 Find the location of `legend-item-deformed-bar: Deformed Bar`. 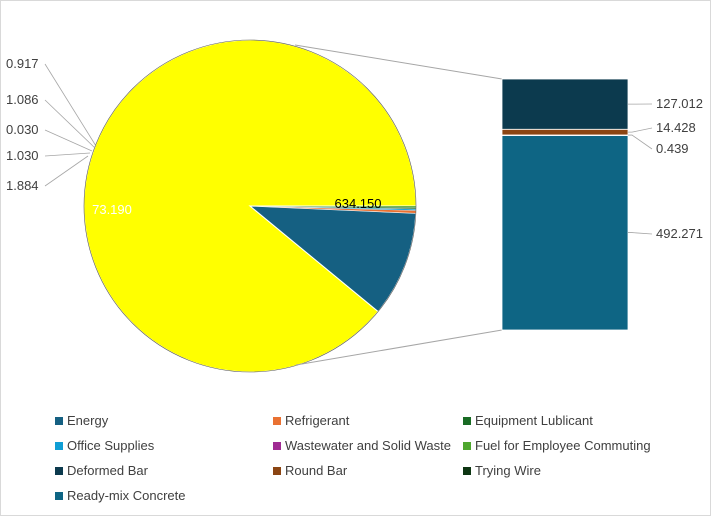

legend-item-deformed-bar: Deformed Bar is located at coordinates (101, 470).